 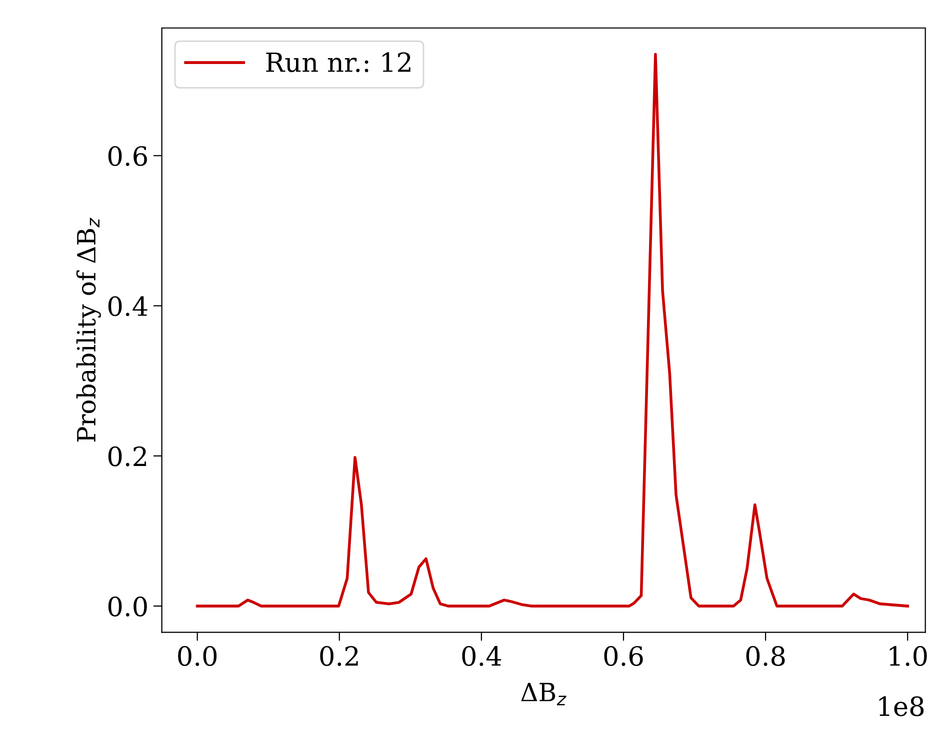 I want to click on text: 1e8, so click(x=901, y=706).